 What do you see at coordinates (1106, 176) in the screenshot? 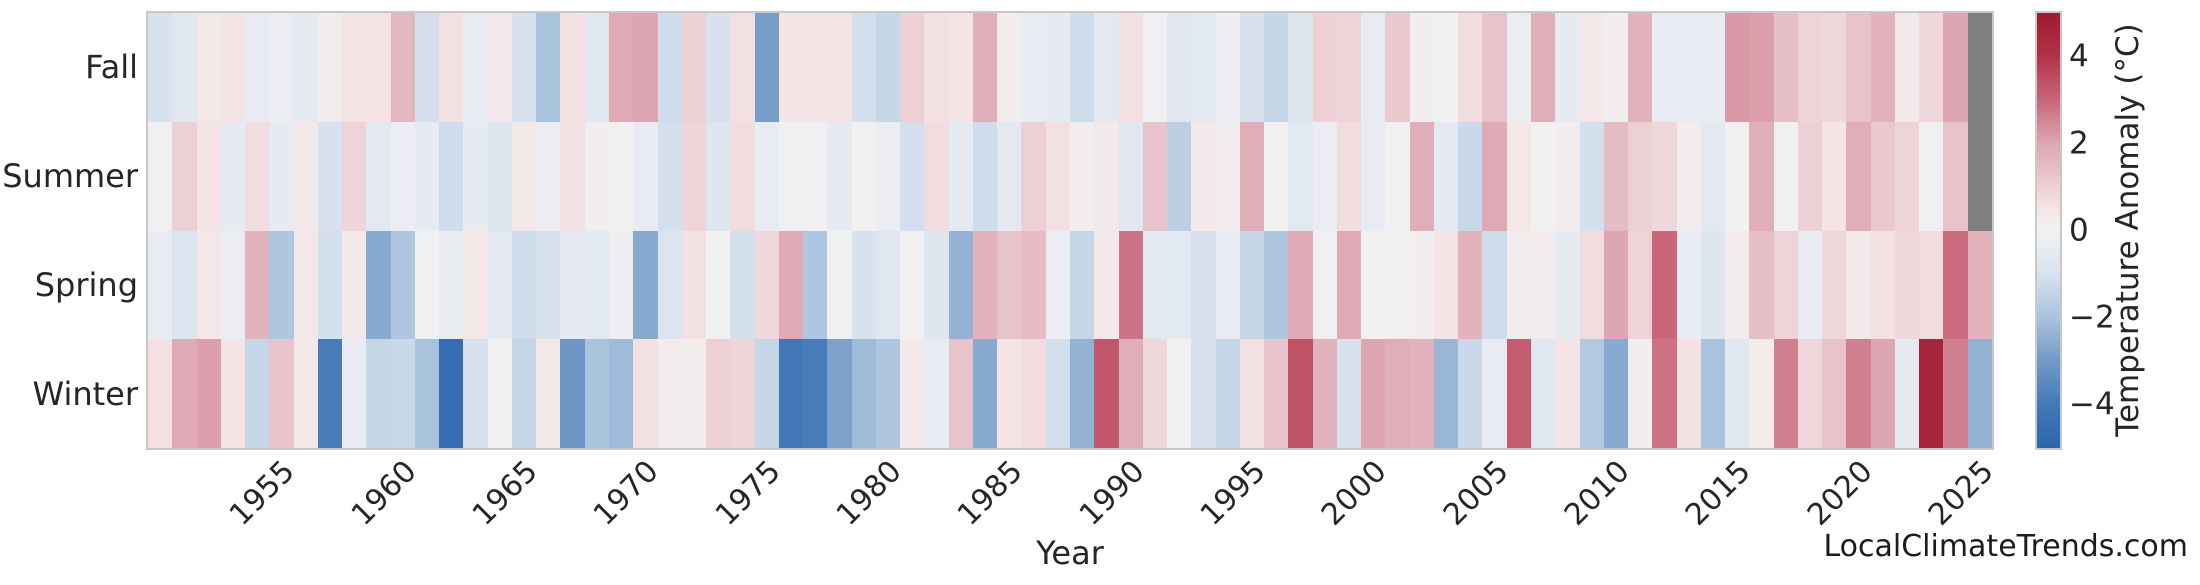
I see `heatmap-cell-summer-1989` at bounding box center [1106, 176].